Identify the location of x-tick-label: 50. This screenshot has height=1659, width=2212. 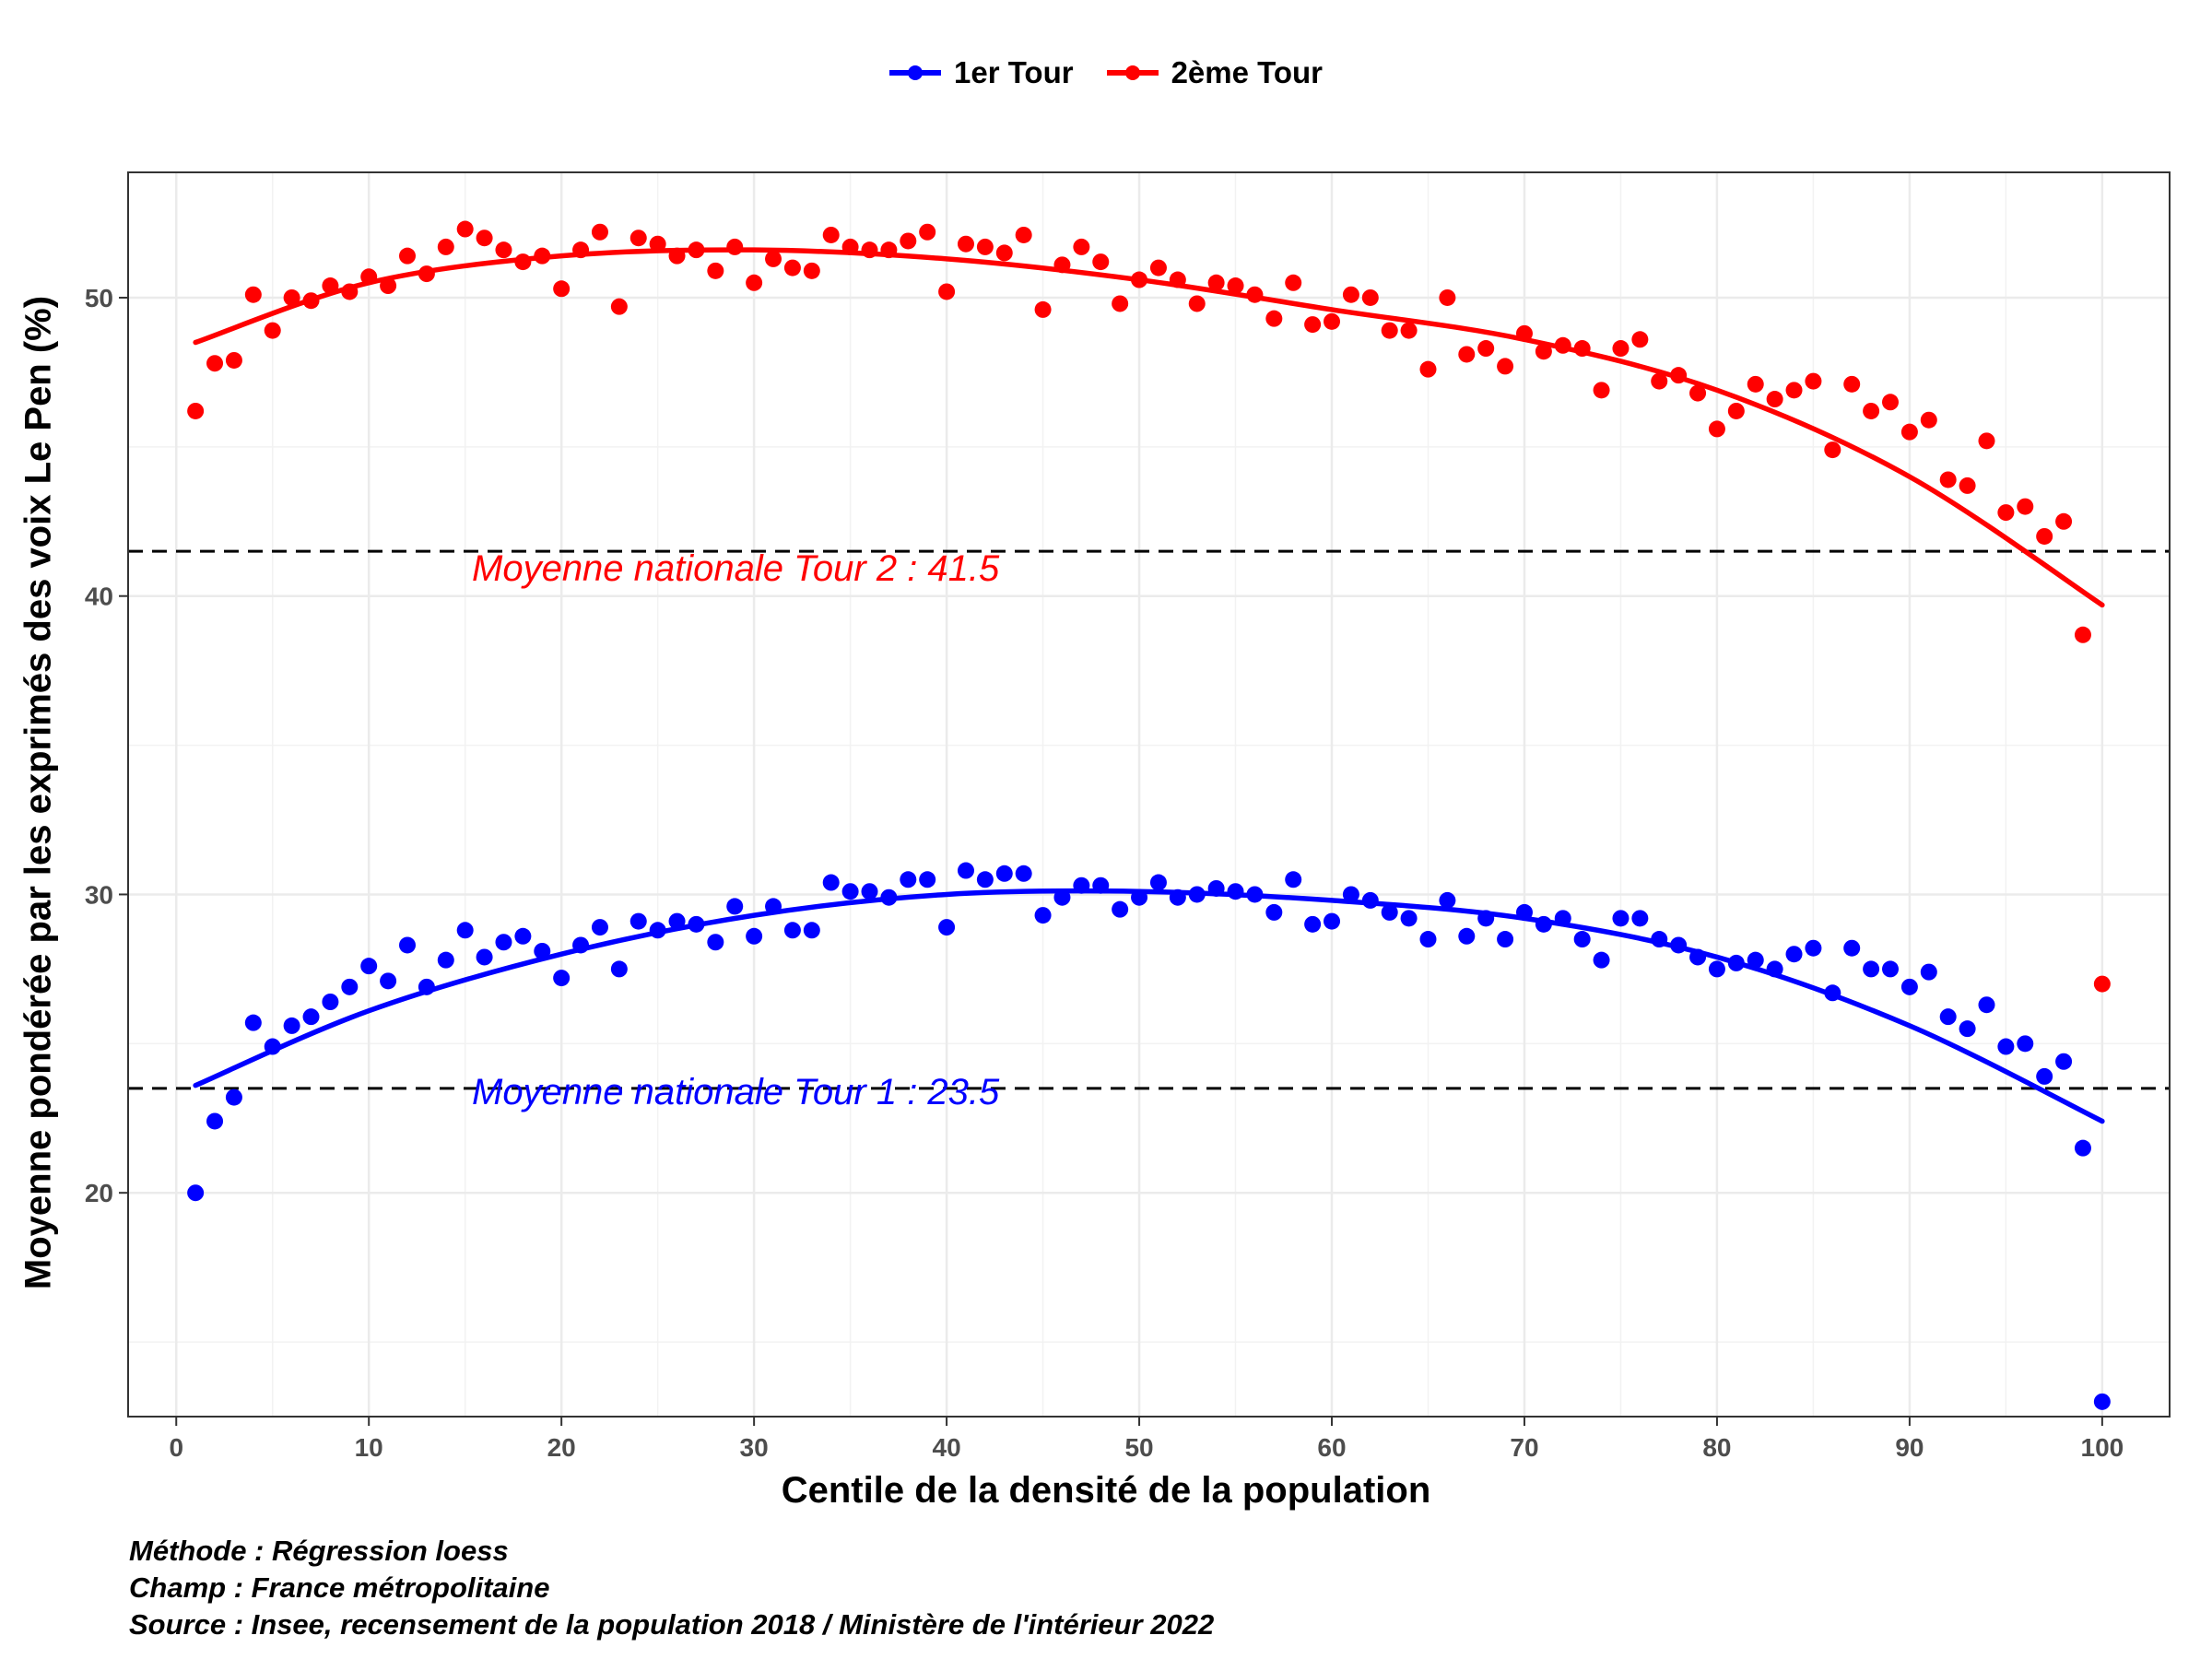
(1138, 1447).